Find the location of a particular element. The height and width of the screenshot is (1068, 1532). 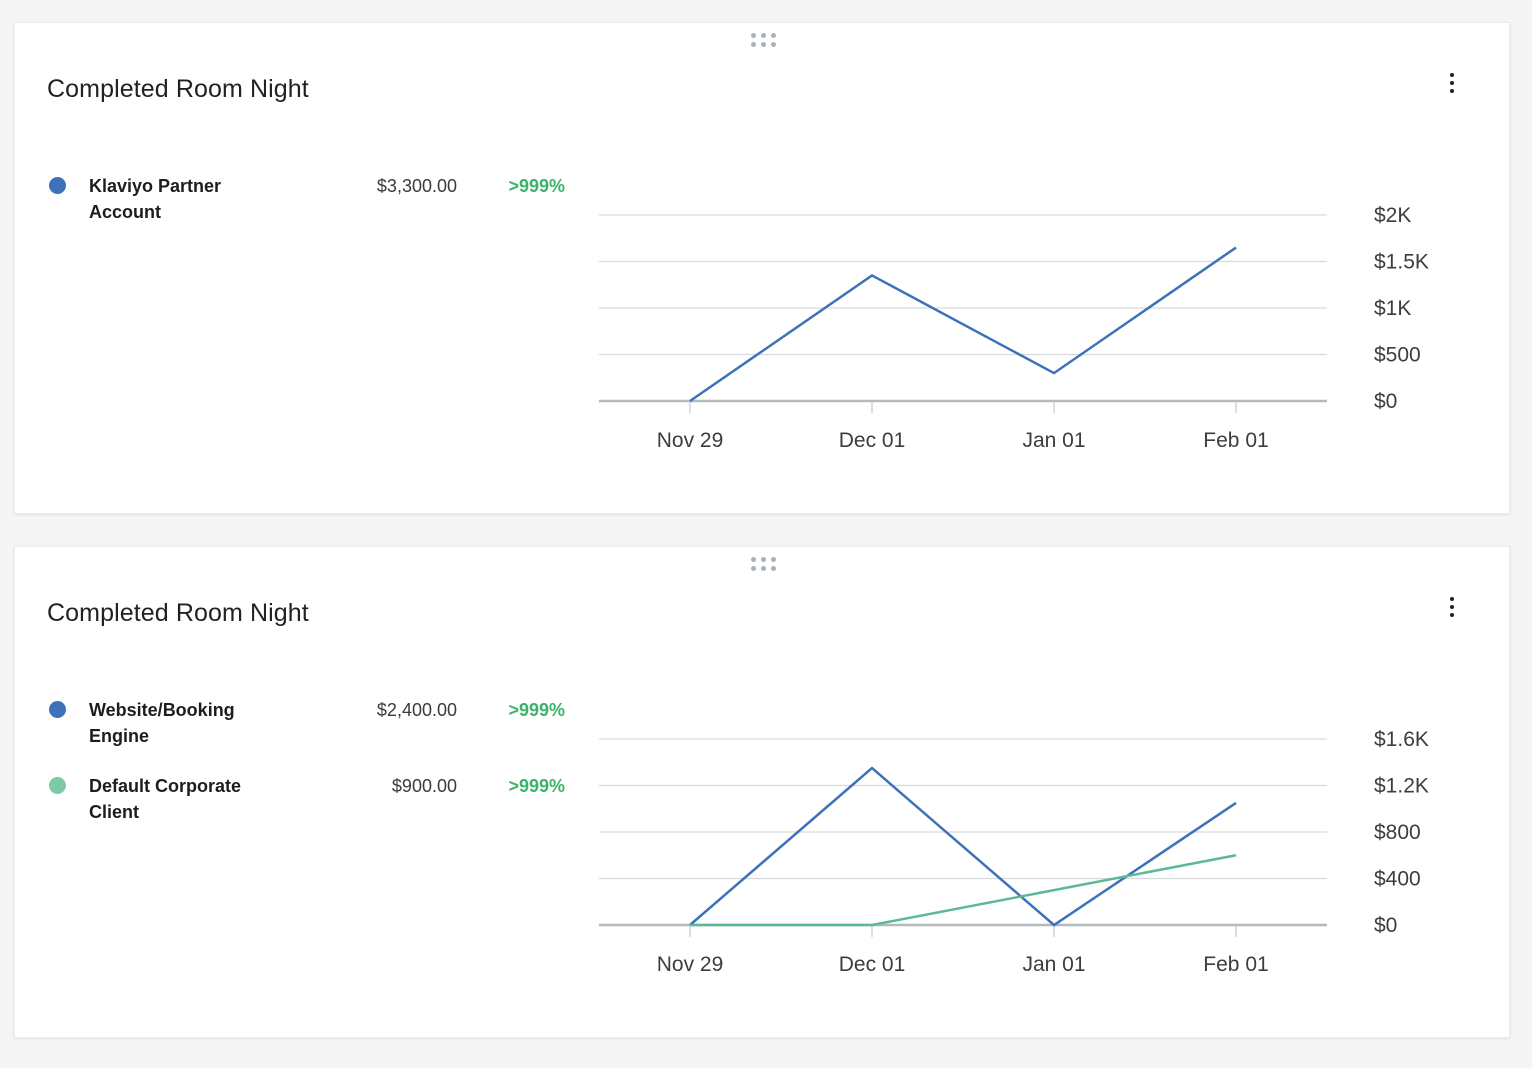

y-tick-label: $1K is located at coordinates (1392, 308).